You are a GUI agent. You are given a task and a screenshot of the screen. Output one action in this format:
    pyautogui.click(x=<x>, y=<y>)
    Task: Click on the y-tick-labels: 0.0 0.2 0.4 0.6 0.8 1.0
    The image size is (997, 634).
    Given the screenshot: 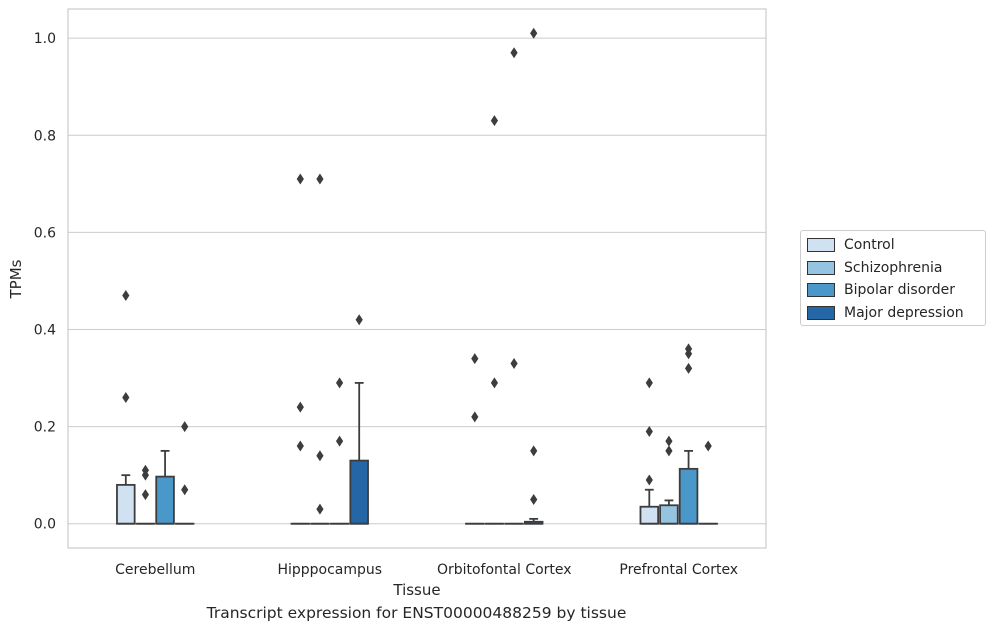 What is the action you would take?
    pyautogui.click(x=45, y=282)
    